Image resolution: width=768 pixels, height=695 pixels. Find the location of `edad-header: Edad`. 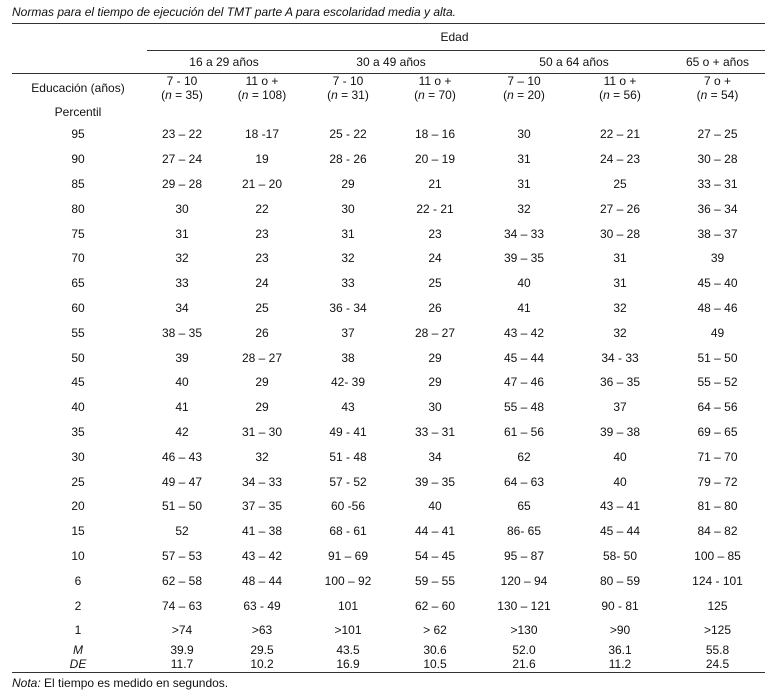

edad-header: Edad is located at coordinates (454, 36).